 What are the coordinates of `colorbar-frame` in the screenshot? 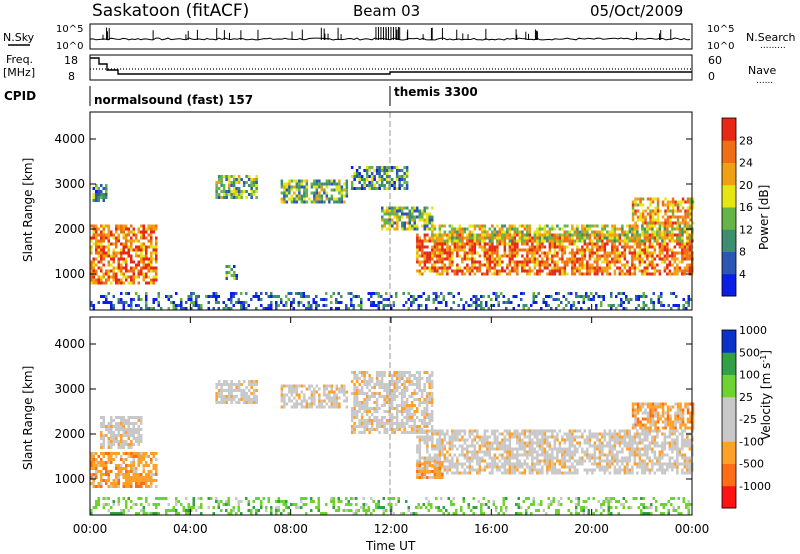 It's located at (729, 207).